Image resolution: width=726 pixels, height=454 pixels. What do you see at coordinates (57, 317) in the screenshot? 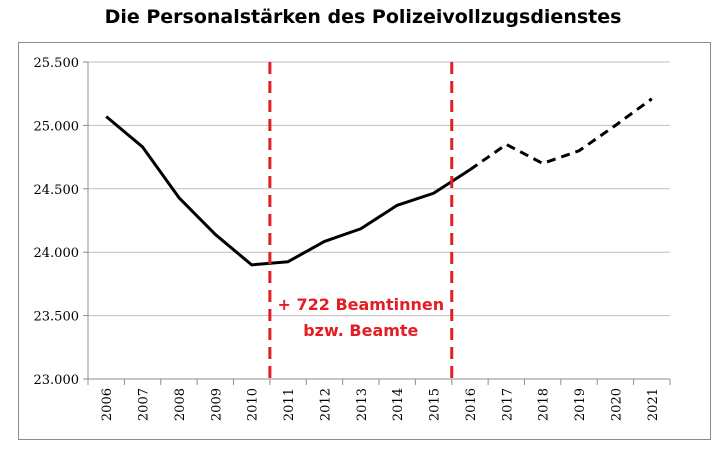
I see `y-tick-label: 23.500` at bounding box center [57, 317].